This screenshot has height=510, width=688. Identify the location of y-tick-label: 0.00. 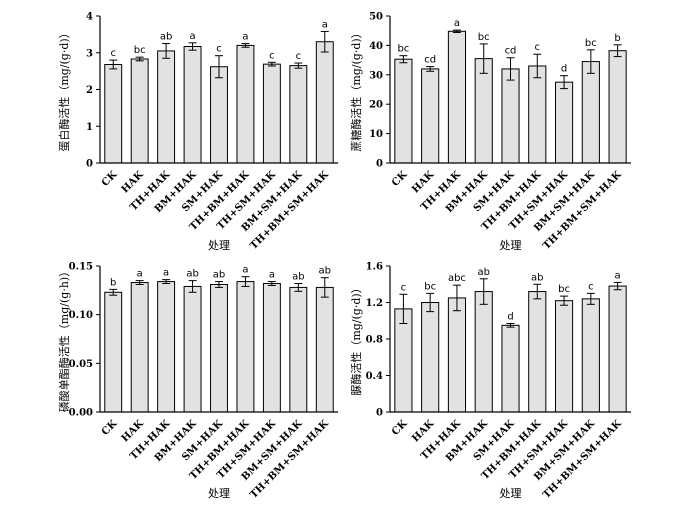
(81, 413).